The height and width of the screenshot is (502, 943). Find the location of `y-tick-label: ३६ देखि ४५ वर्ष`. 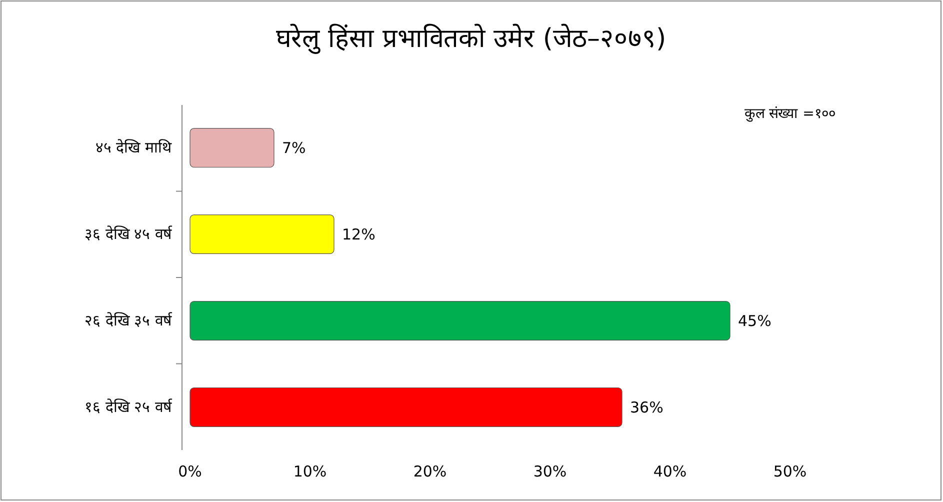

y-tick-label: ३६ देखि ४५ वर्ष is located at coordinates (128, 234).